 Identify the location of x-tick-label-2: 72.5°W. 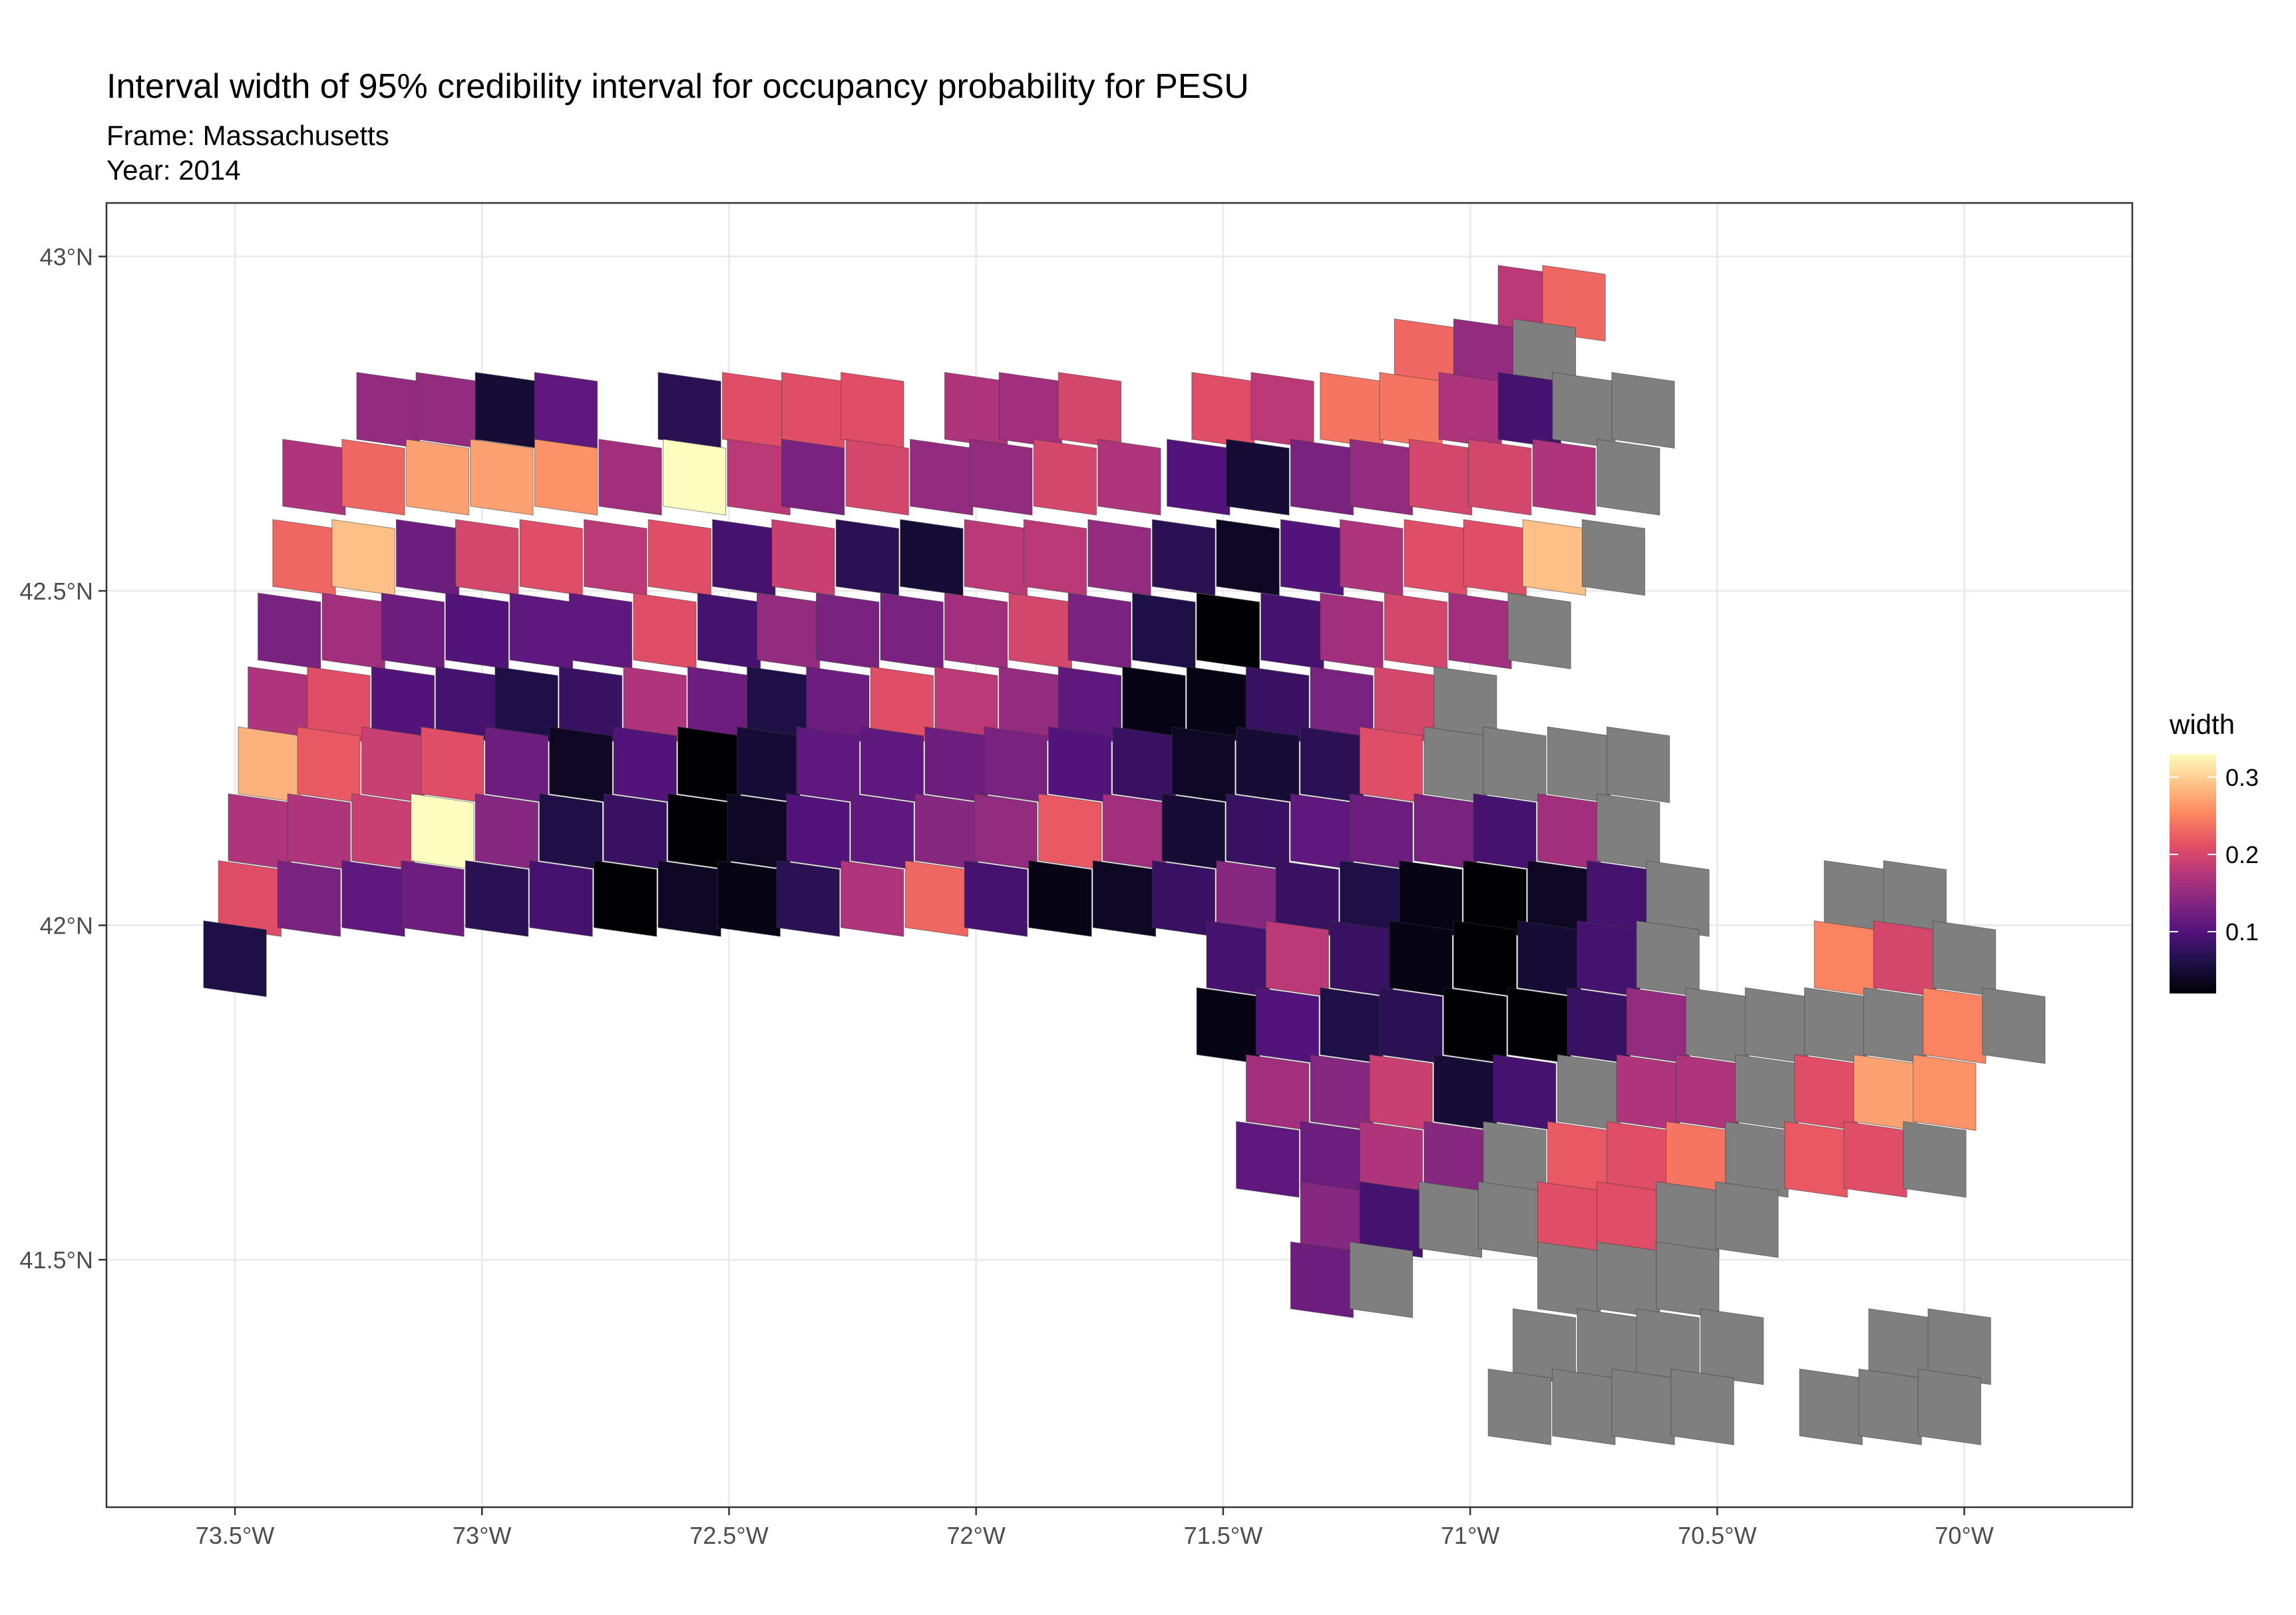
(729, 1536).